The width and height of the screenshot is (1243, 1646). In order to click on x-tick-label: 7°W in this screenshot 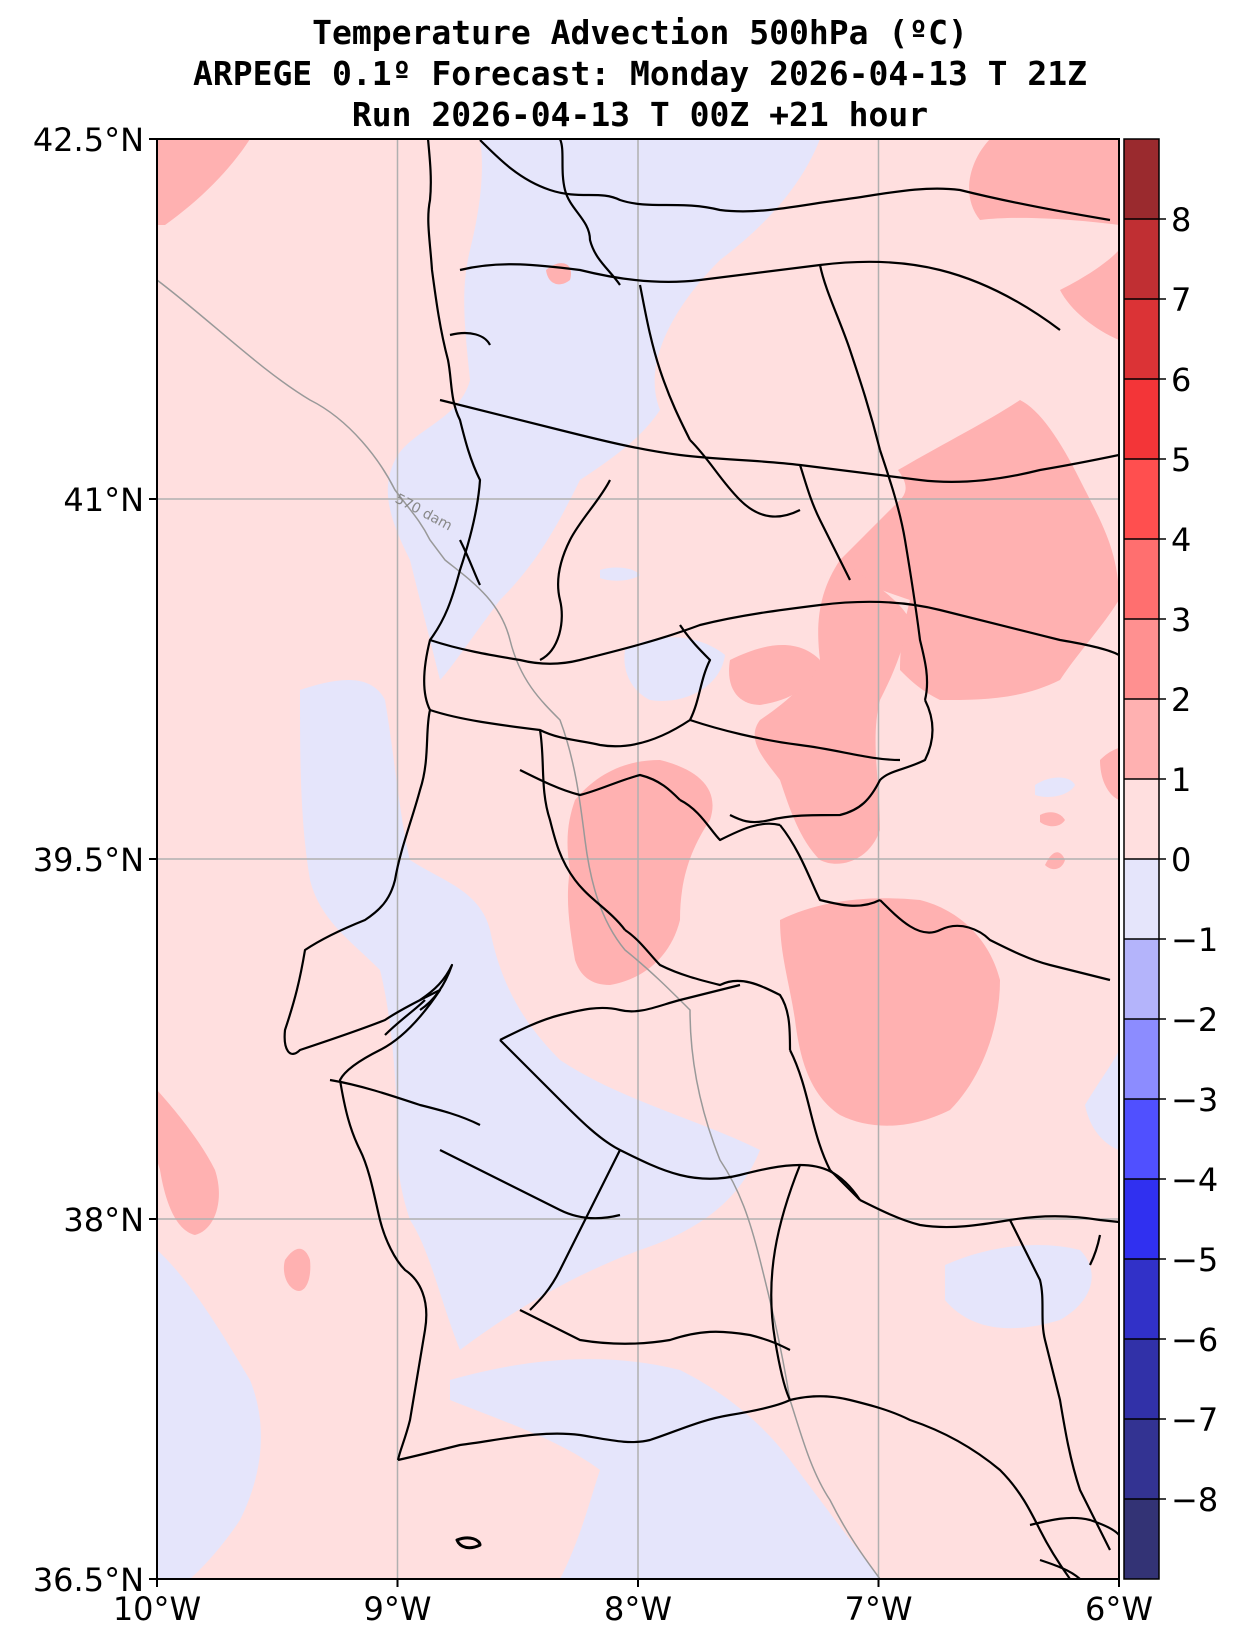, I will do `click(879, 1609)`.